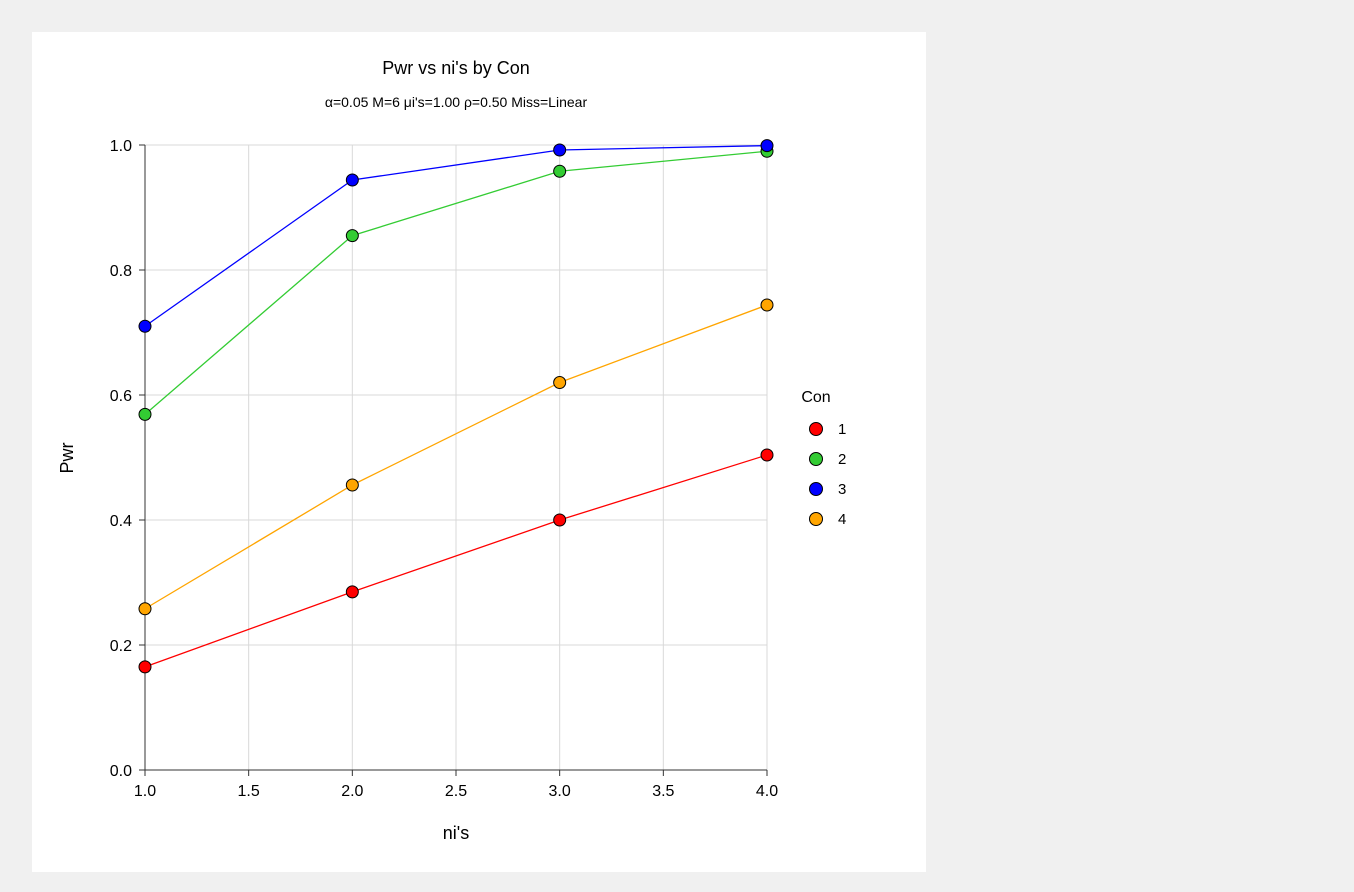 The image size is (1354, 892). I want to click on y-tick-label: 0.2, so click(121, 646).